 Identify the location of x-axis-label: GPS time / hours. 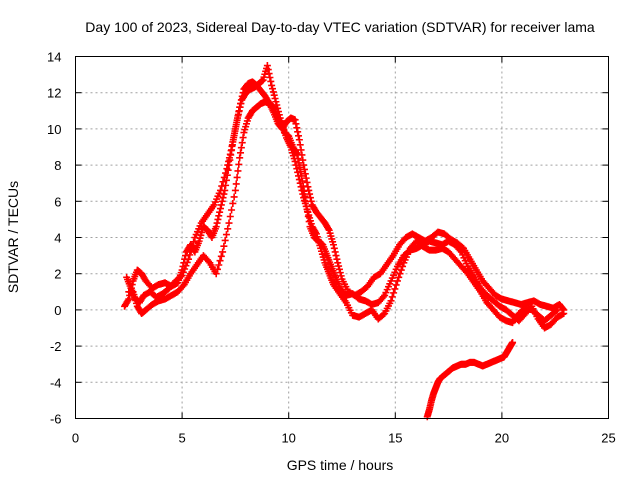
(340, 465).